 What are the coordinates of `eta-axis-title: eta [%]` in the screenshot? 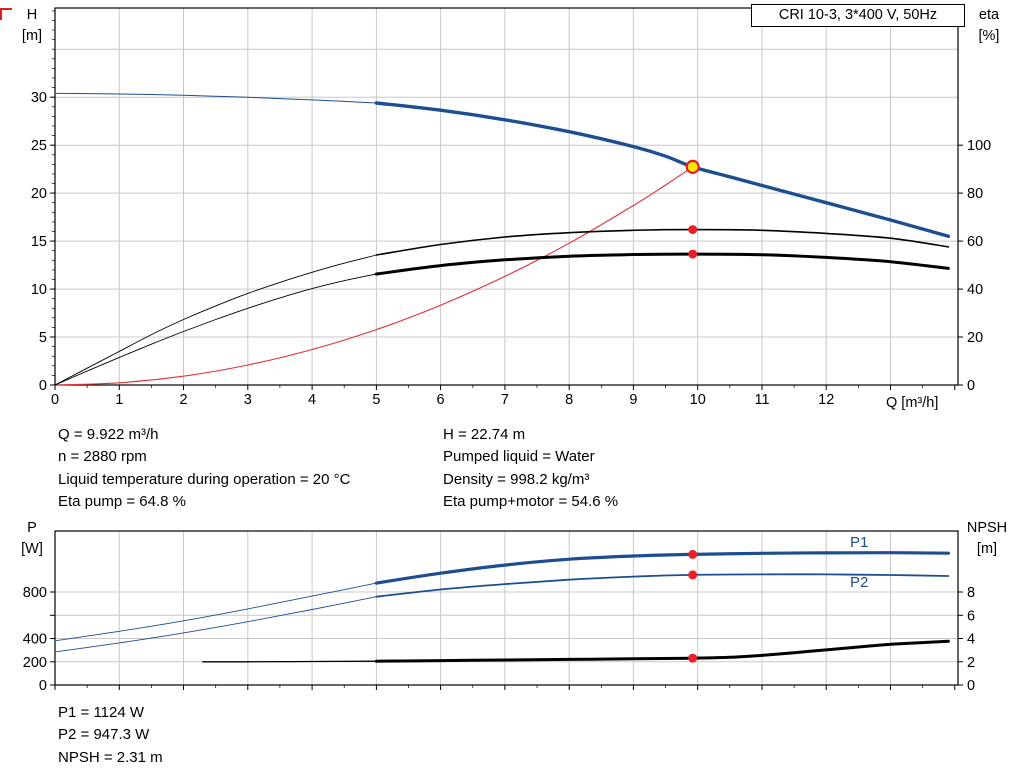 It's located at (989, 26).